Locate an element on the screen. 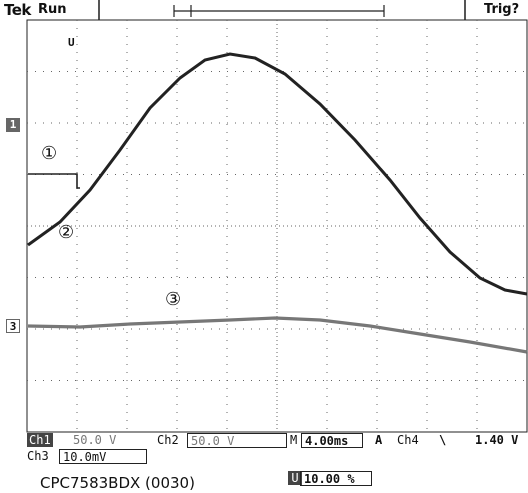 The width and height of the screenshot is (528, 493). header-divider-right is located at coordinates (465, 10).